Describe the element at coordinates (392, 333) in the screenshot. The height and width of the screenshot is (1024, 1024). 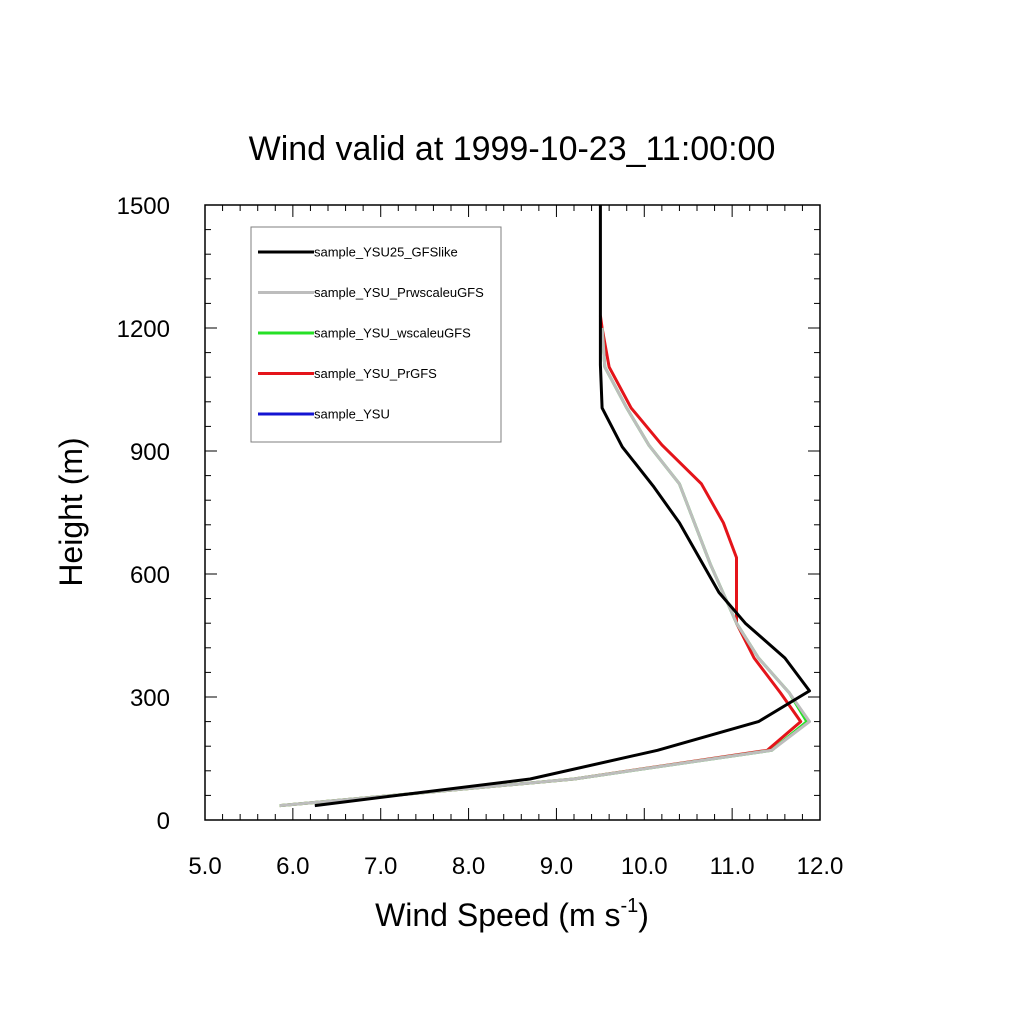
I see `legend-label: sample_YSU_wscaleuGFS` at that location.